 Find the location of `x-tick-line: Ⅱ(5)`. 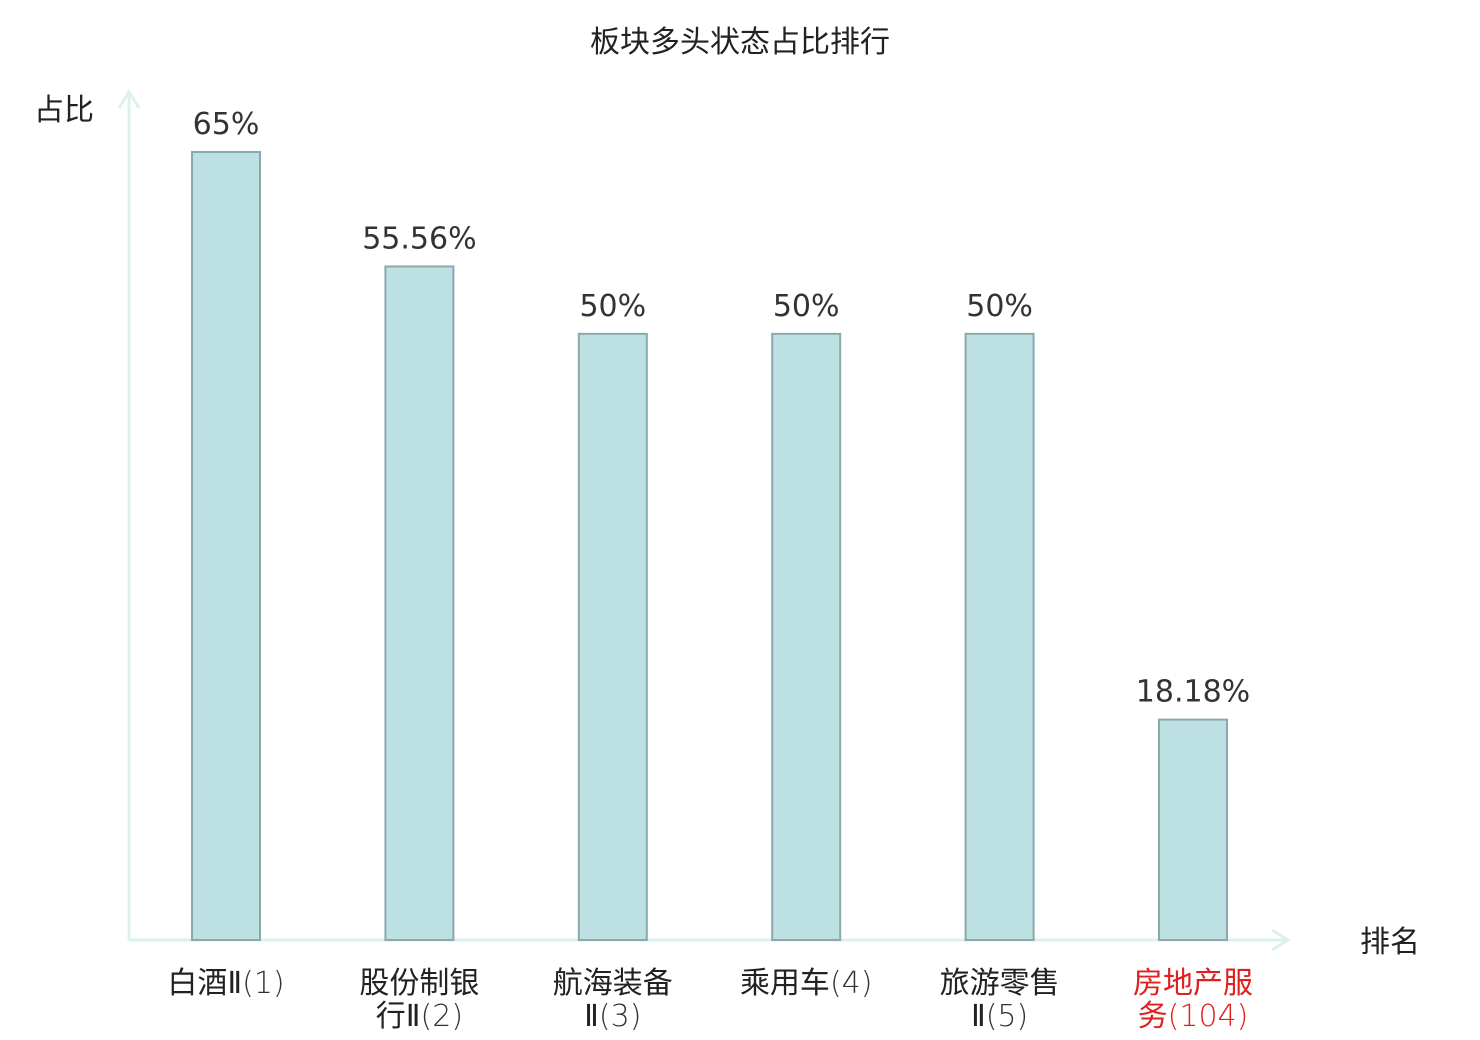

x-tick-line: Ⅱ(5) is located at coordinates (999, 1016).